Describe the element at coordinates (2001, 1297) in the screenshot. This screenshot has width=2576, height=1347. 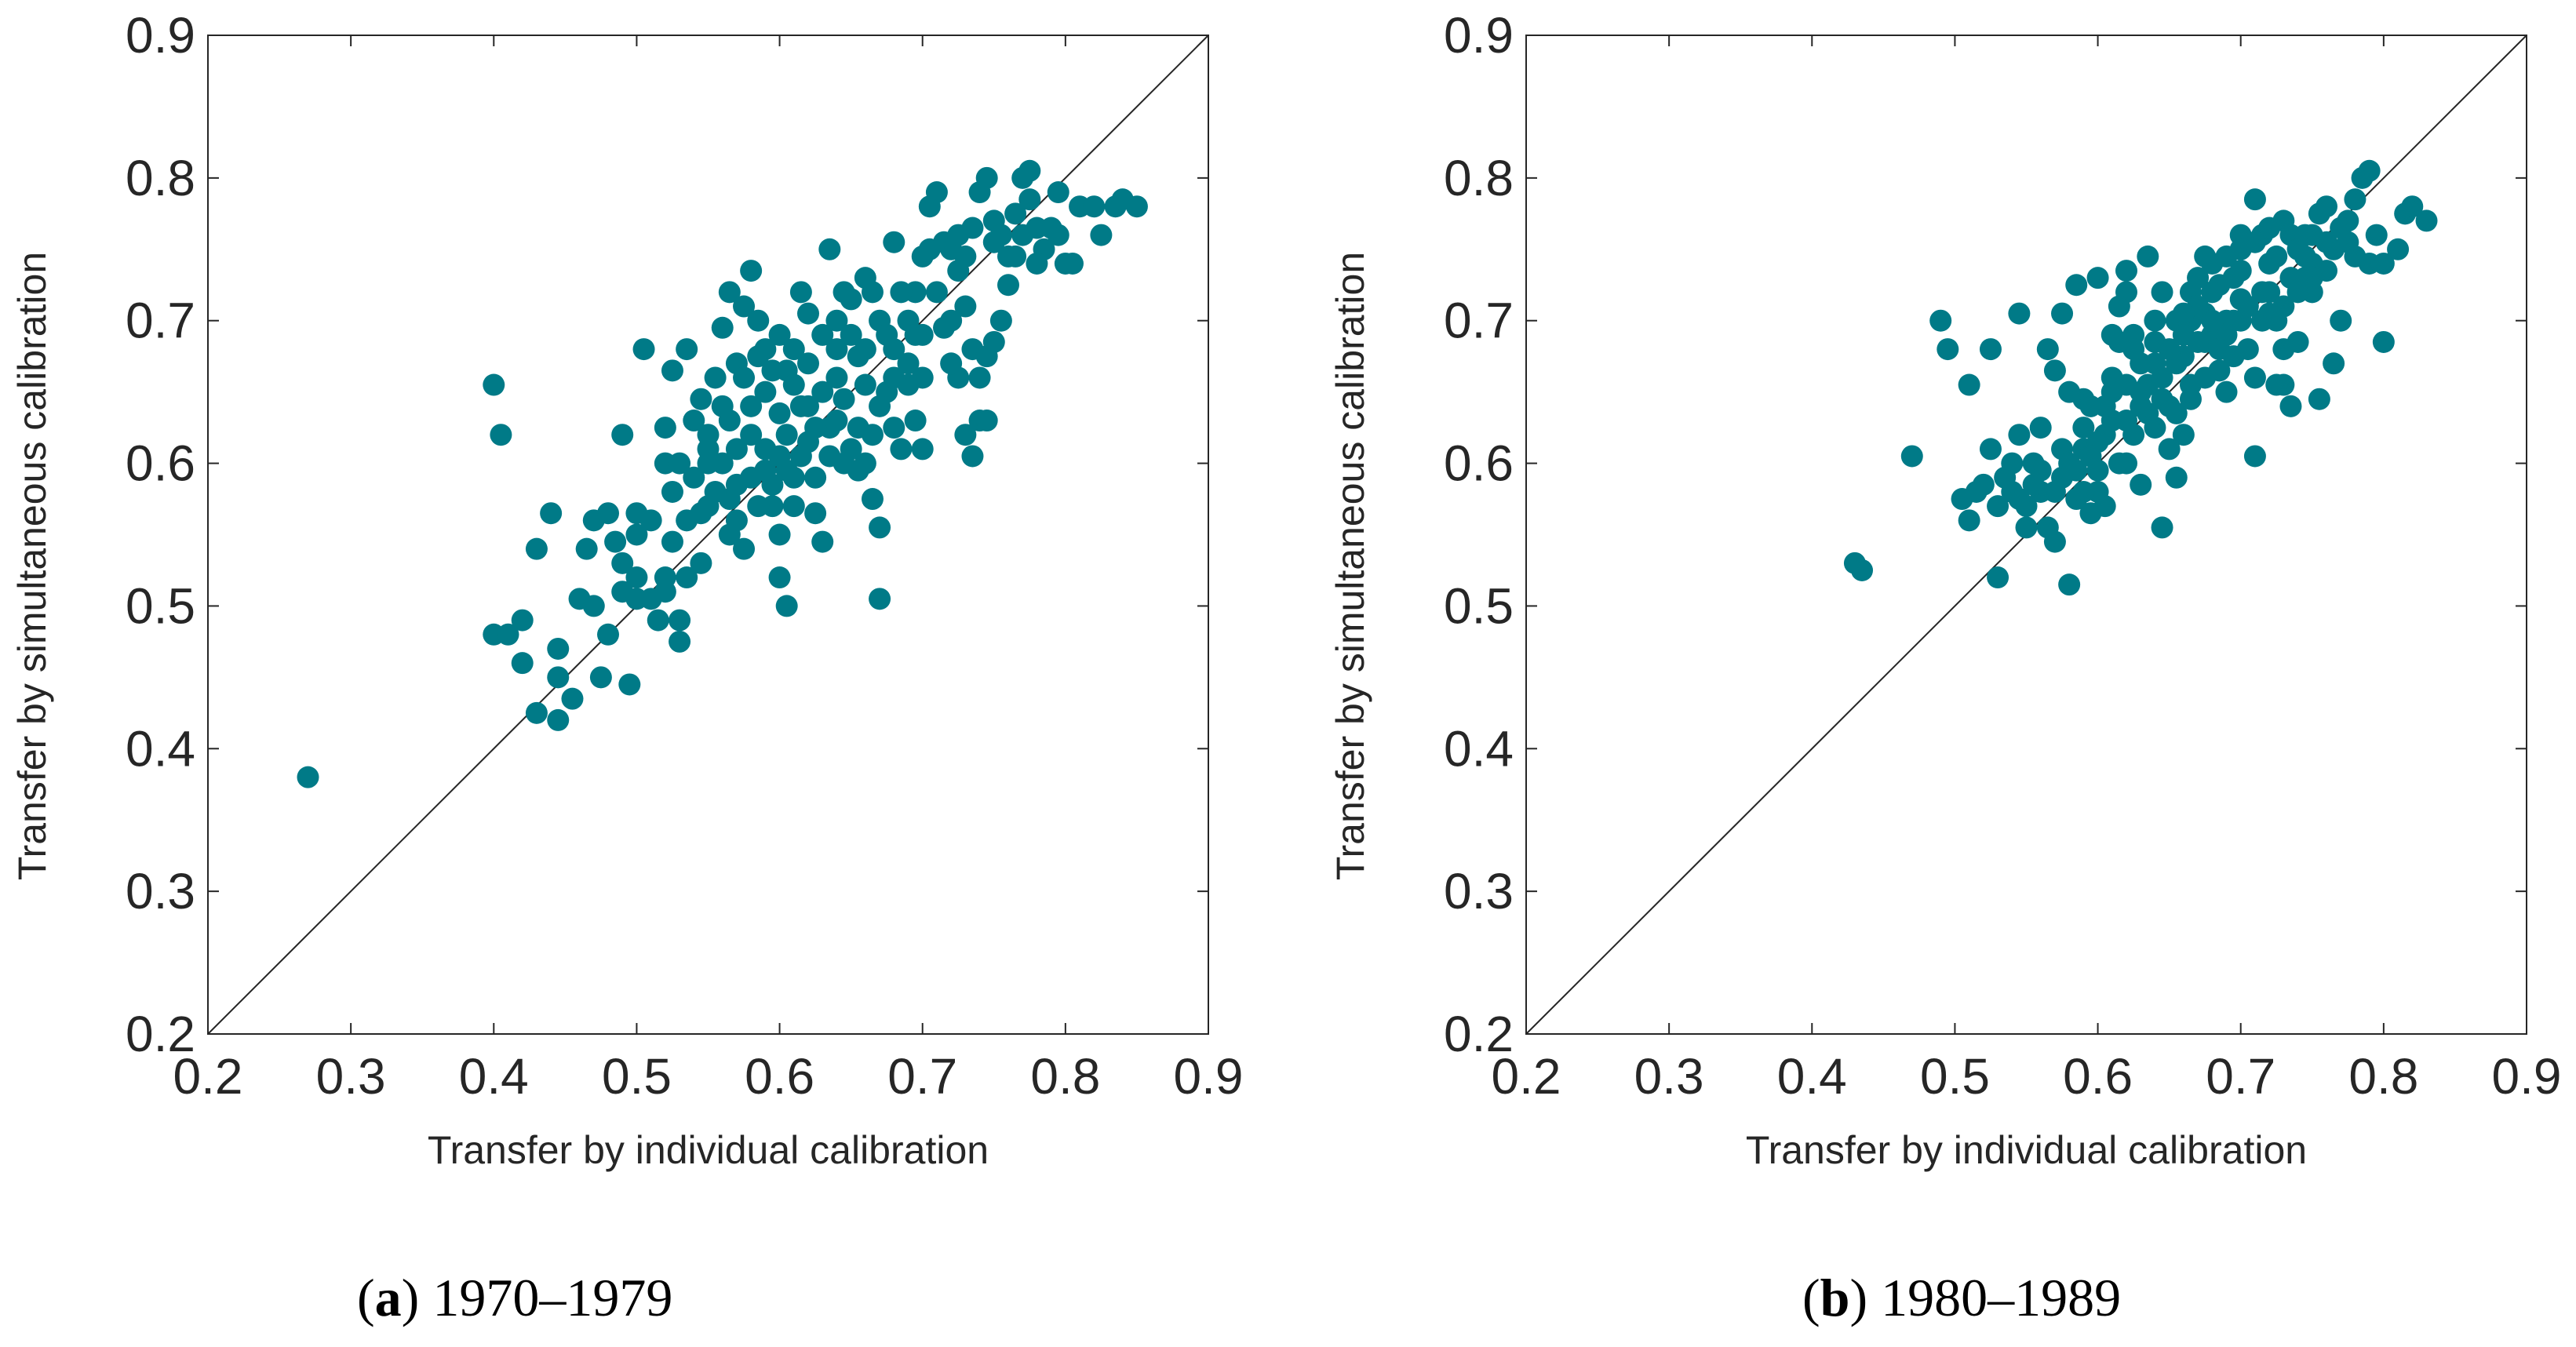
I see `caption-panel-b-text: 1980–1989` at that location.